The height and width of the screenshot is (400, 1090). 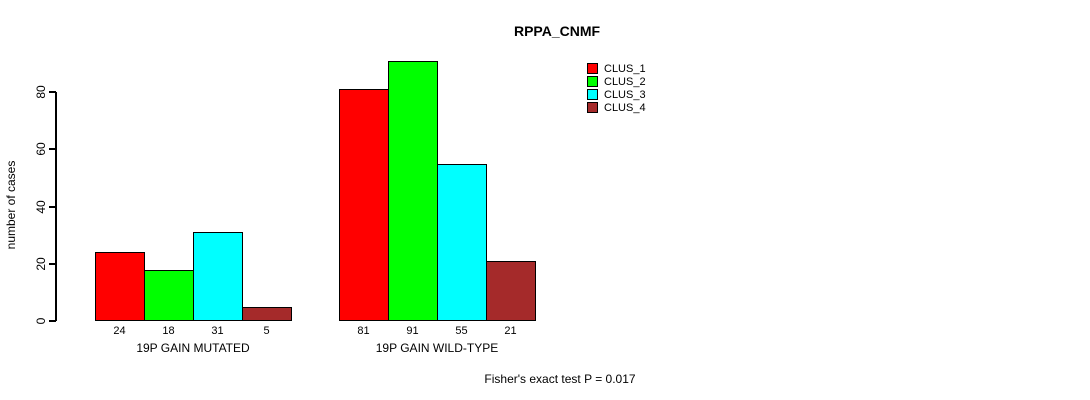 What do you see at coordinates (193, 348) in the screenshot?
I see `group-label: 19P GAIN MUTATED` at bounding box center [193, 348].